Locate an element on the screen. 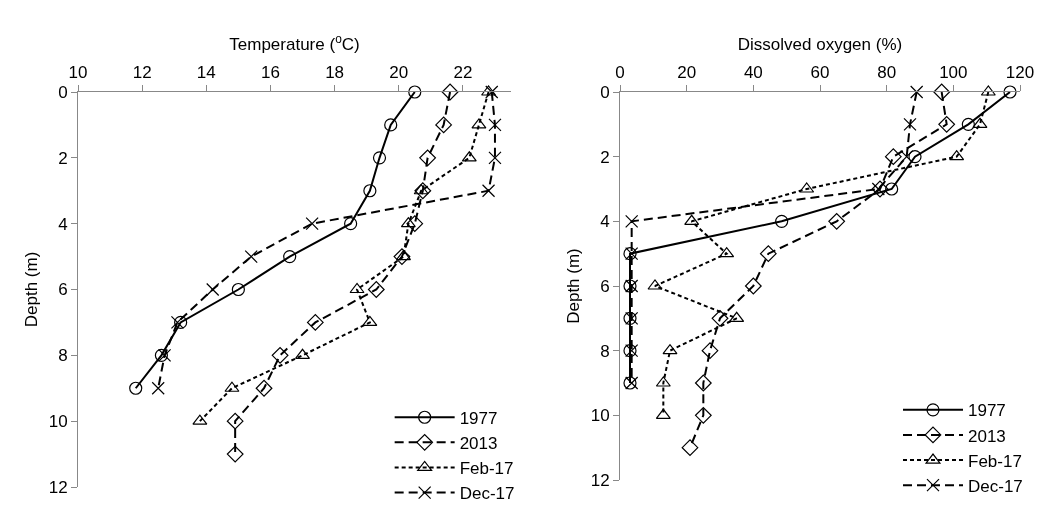 The image size is (1047, 515). x-axis-title: Dissolved oxygen (%) is located at coordinates (820, 44).